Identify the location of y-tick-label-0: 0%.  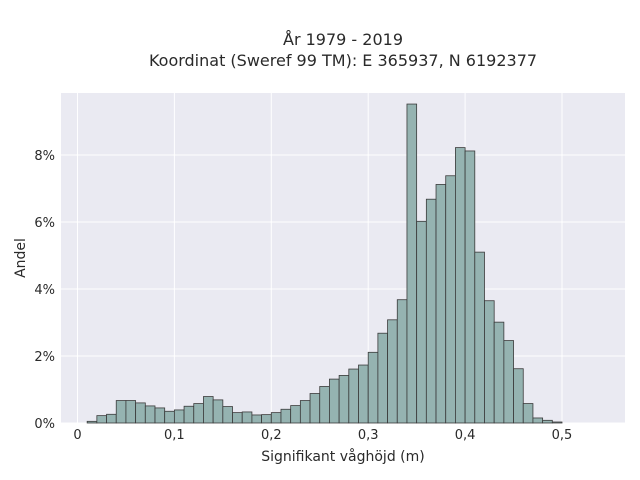
(44, 424).